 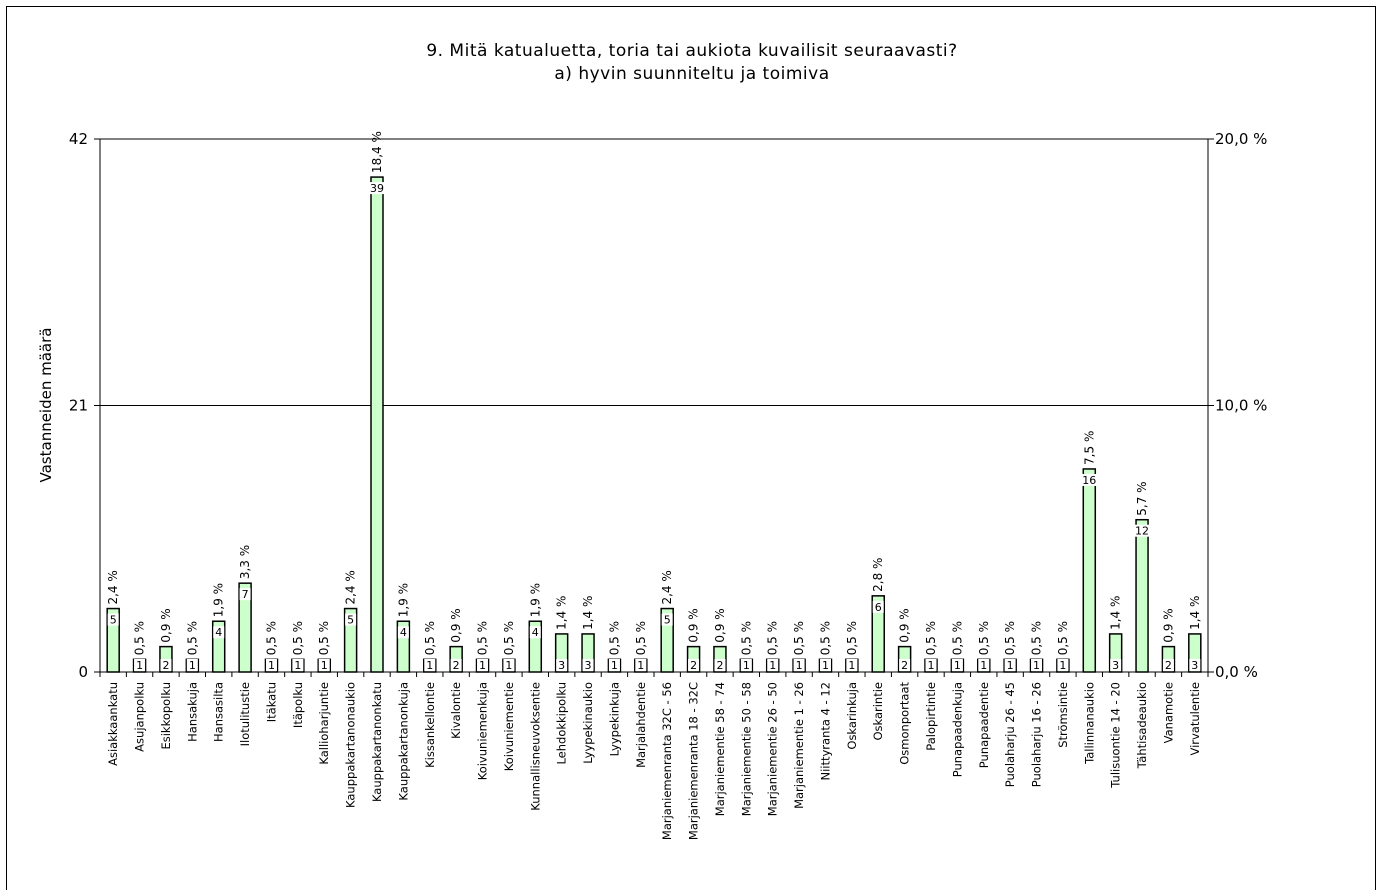 I want to click on y2-tick-label: 20,0 %, so click(x=1241, y=139).